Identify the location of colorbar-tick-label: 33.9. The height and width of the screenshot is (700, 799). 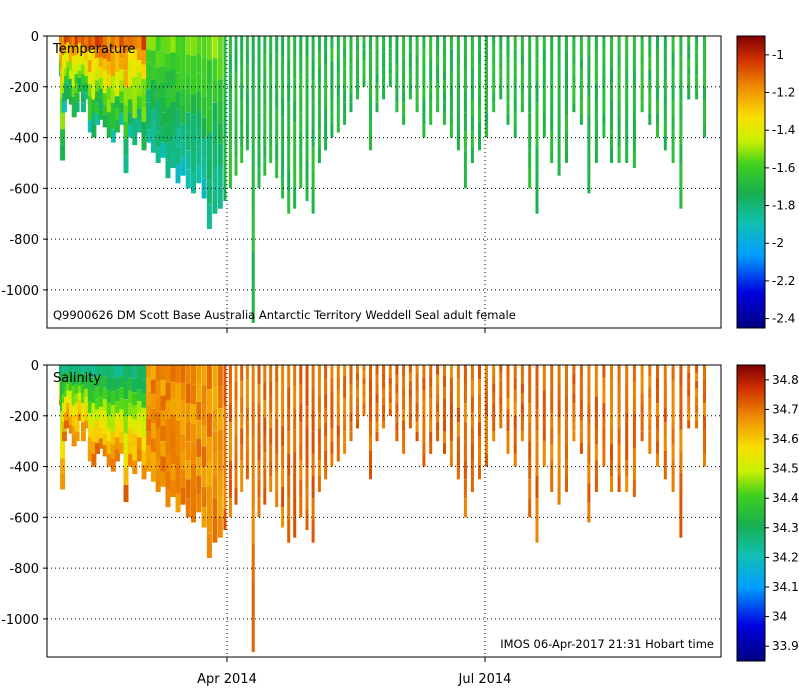
(785, 646).